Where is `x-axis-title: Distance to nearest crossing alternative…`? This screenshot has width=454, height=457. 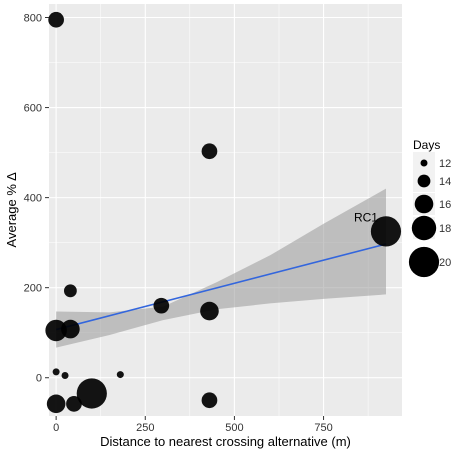
x-axis-title: Distance to nearest crossing alternative… is located at coordinates (225, 441).